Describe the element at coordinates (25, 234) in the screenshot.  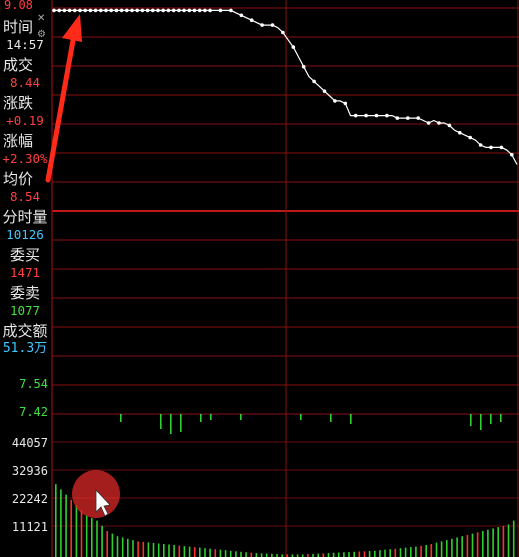
I see `minute-volume-value: 10126` at that location.